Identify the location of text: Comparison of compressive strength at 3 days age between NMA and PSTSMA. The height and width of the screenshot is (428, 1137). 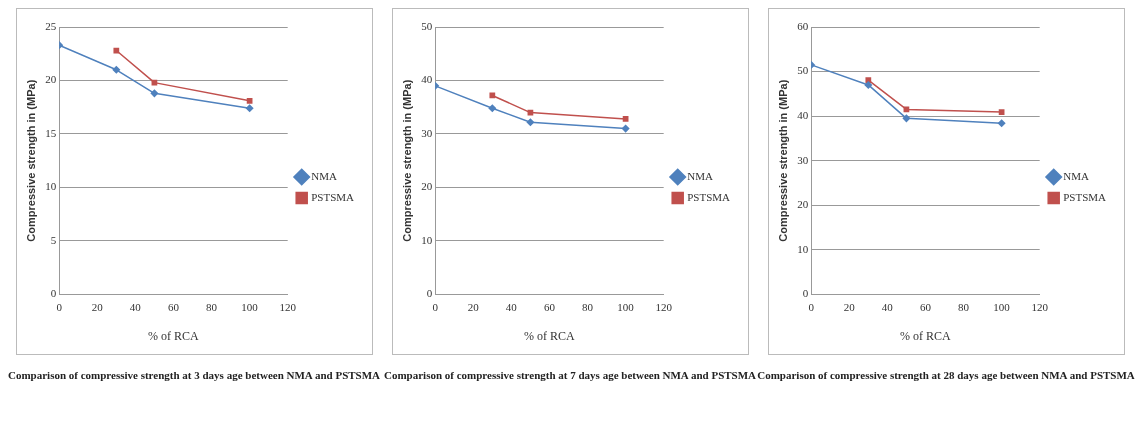
(194, 375).